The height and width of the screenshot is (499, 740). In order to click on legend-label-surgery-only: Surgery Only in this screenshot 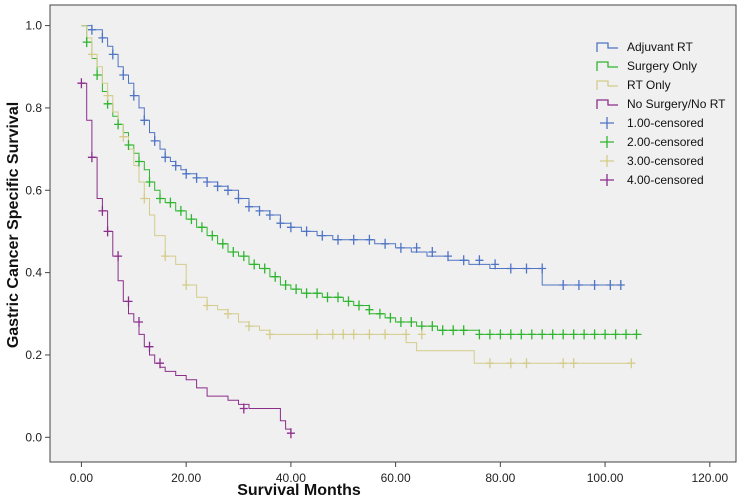, I will do `click(662, 66)`.